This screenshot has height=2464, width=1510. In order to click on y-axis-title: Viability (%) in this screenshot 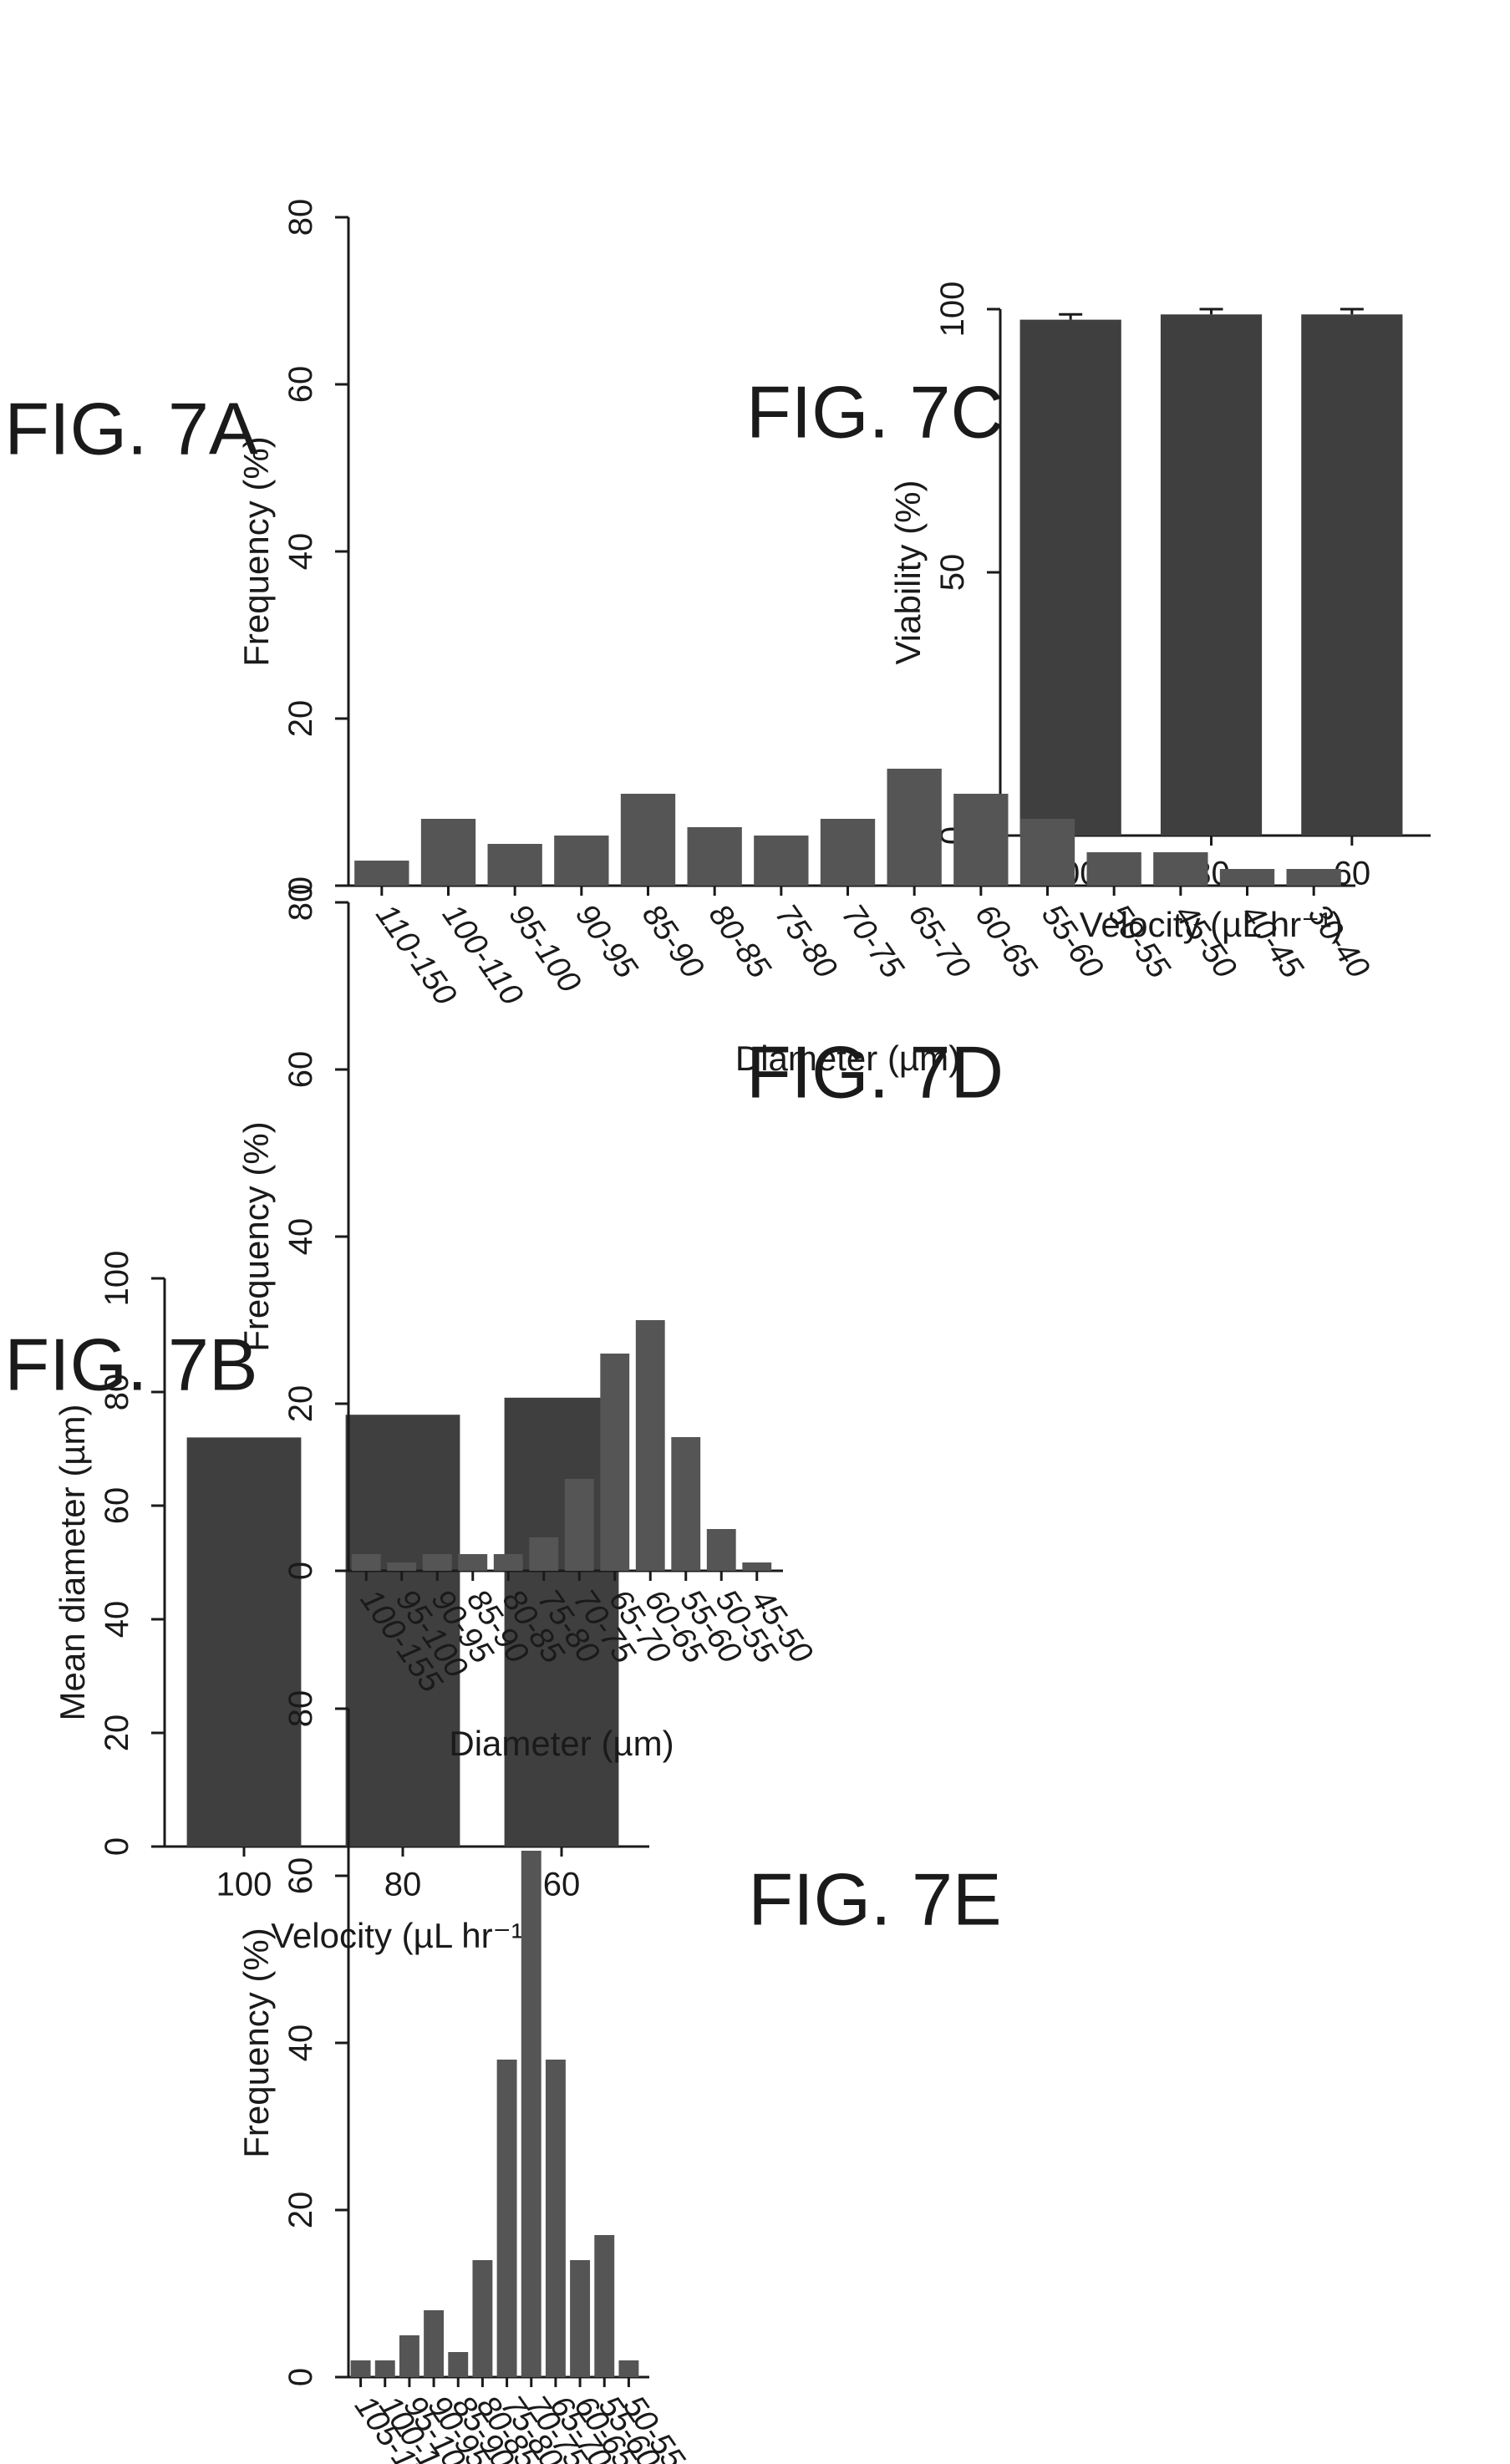, I will do `click(908, 572)`.